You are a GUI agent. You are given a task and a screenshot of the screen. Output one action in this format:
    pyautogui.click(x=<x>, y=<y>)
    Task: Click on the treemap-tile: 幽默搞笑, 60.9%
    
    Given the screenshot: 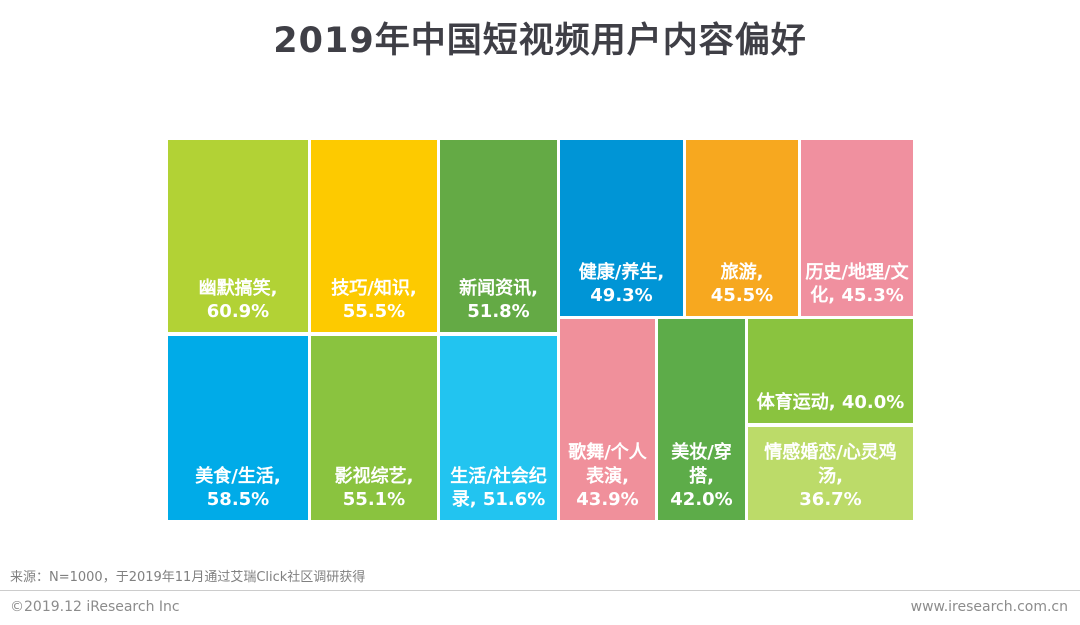 What is the action you would take?
    pyautogui.click(x=238, y=236)
    